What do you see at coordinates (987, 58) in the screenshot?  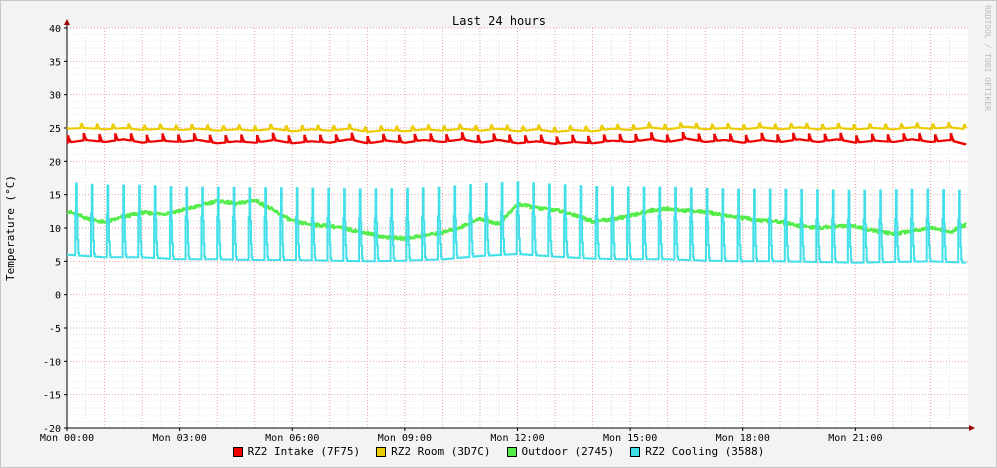 I see `watermark: RRDTOOL / TOBI OETIKER` at bounding box center [987, 58].